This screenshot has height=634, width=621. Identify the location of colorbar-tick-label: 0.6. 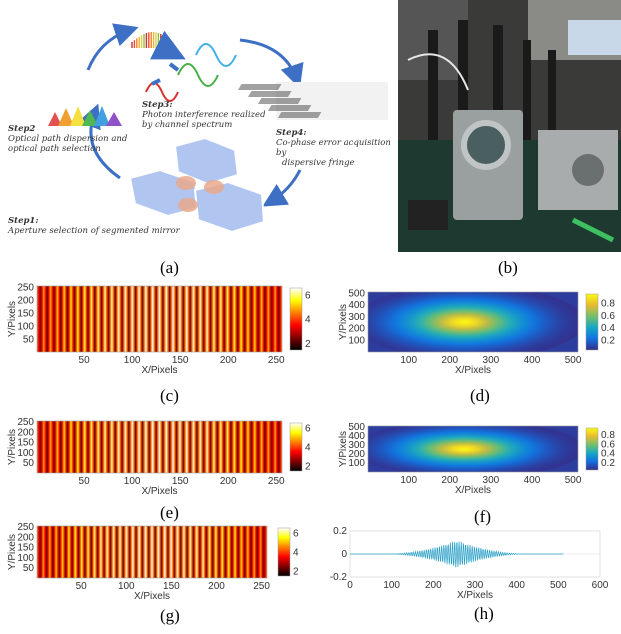
(608, 316).